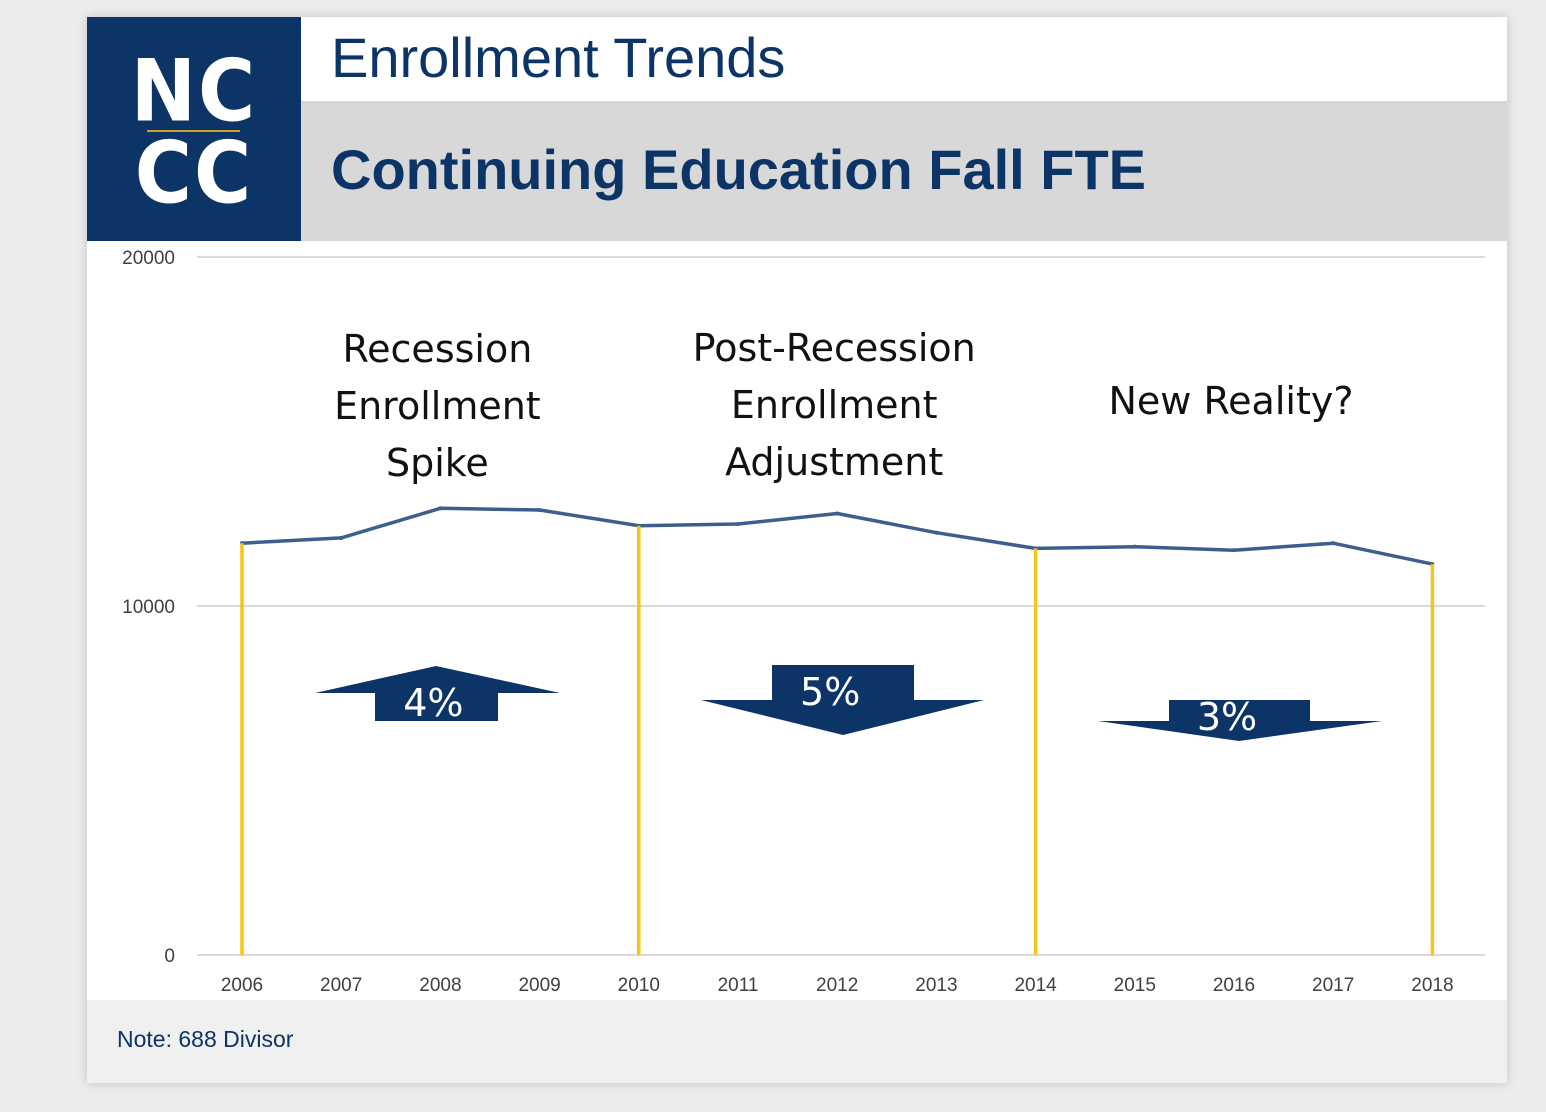 This screenshot has width=1546, height=1112. I want to click on x-tick-label: 2012, so click(837, 985).